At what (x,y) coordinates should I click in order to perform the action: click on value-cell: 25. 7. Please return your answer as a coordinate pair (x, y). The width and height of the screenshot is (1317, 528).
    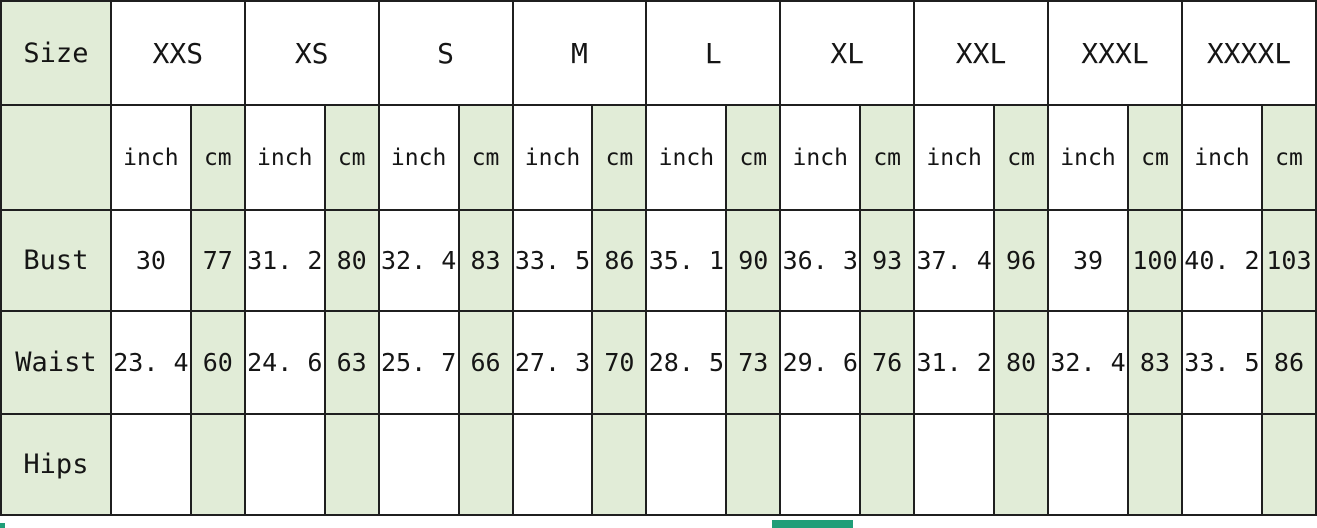
    Looking at the image, I should click on (418, 362).